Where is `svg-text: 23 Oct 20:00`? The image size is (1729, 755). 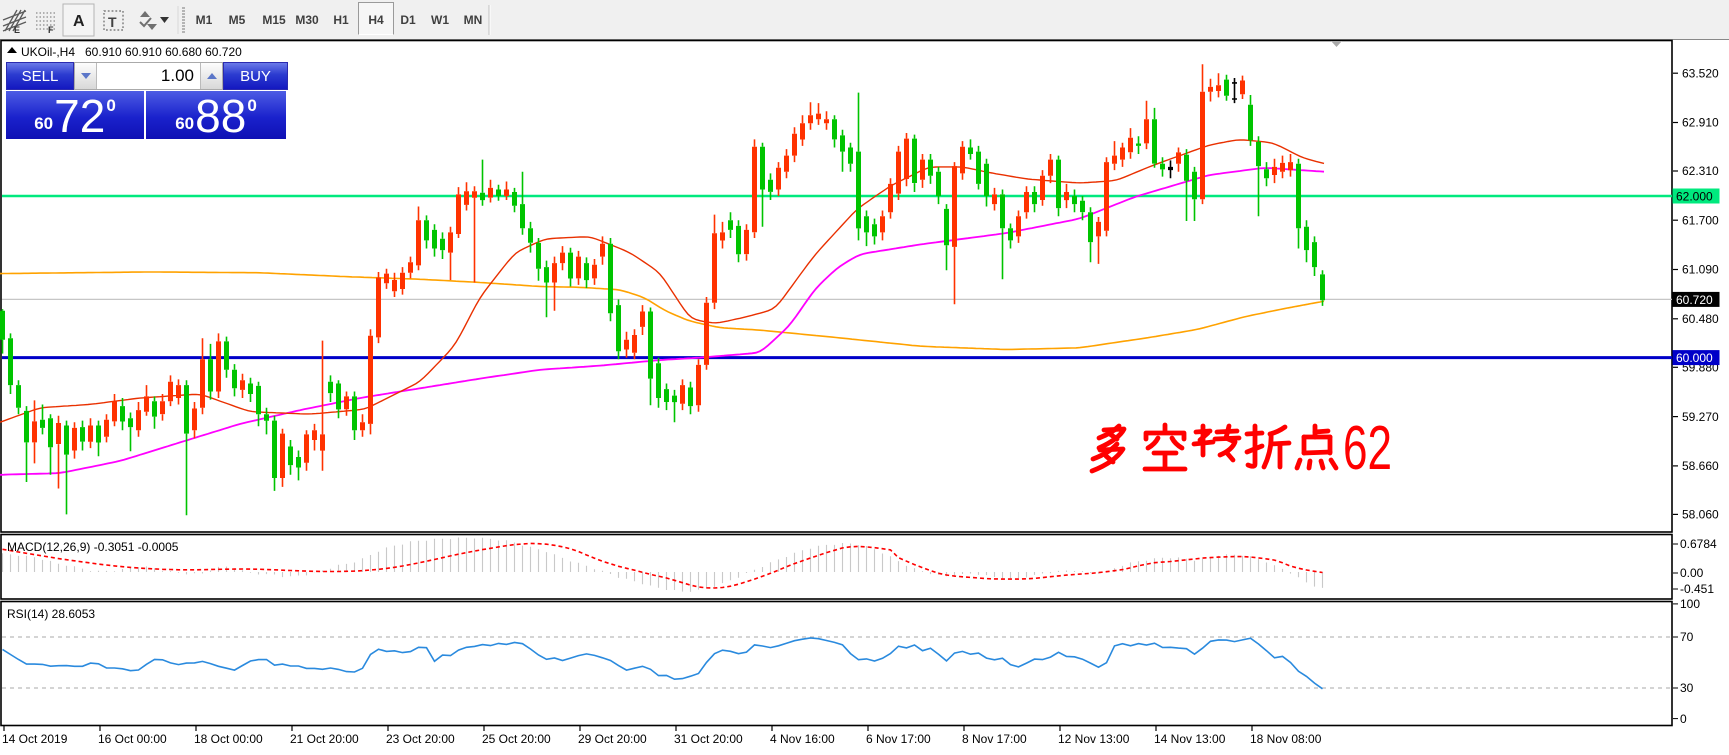
svg-text: 23 Oct 20:00 is located at coordinates (420, 739).